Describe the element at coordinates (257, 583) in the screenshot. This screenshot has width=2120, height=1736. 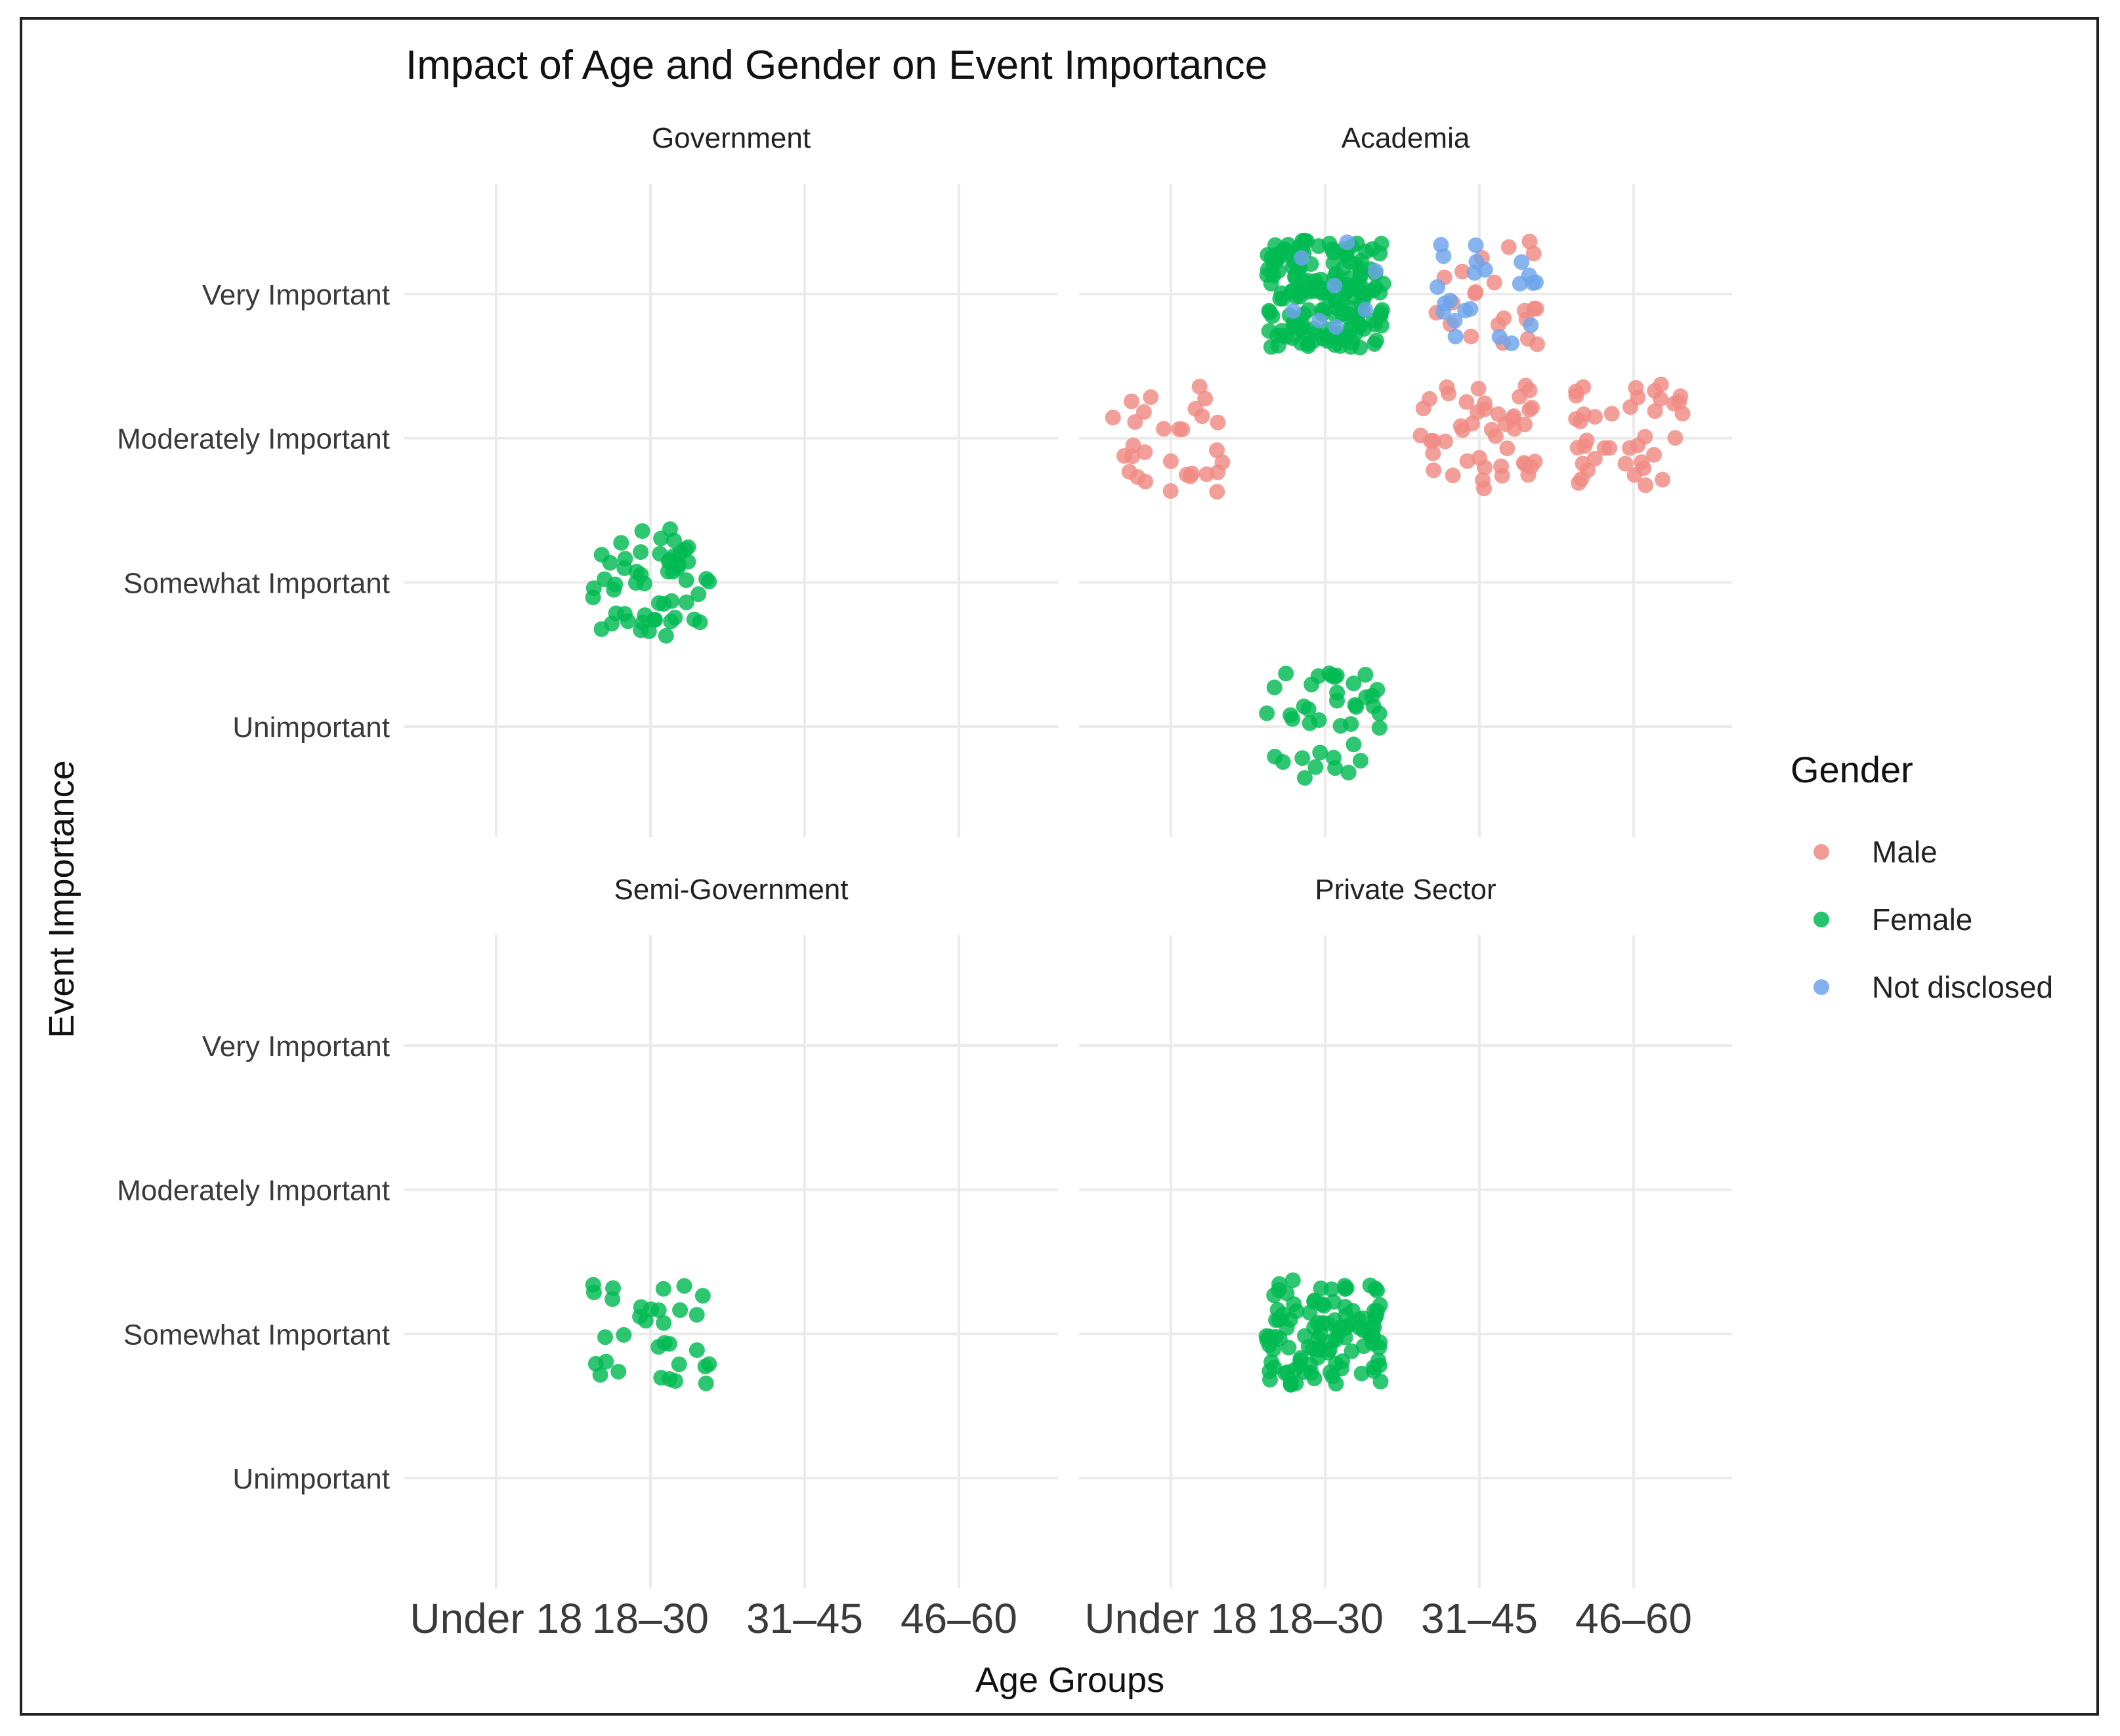
I see `y-tick-label: Somewhat Important` at that location.